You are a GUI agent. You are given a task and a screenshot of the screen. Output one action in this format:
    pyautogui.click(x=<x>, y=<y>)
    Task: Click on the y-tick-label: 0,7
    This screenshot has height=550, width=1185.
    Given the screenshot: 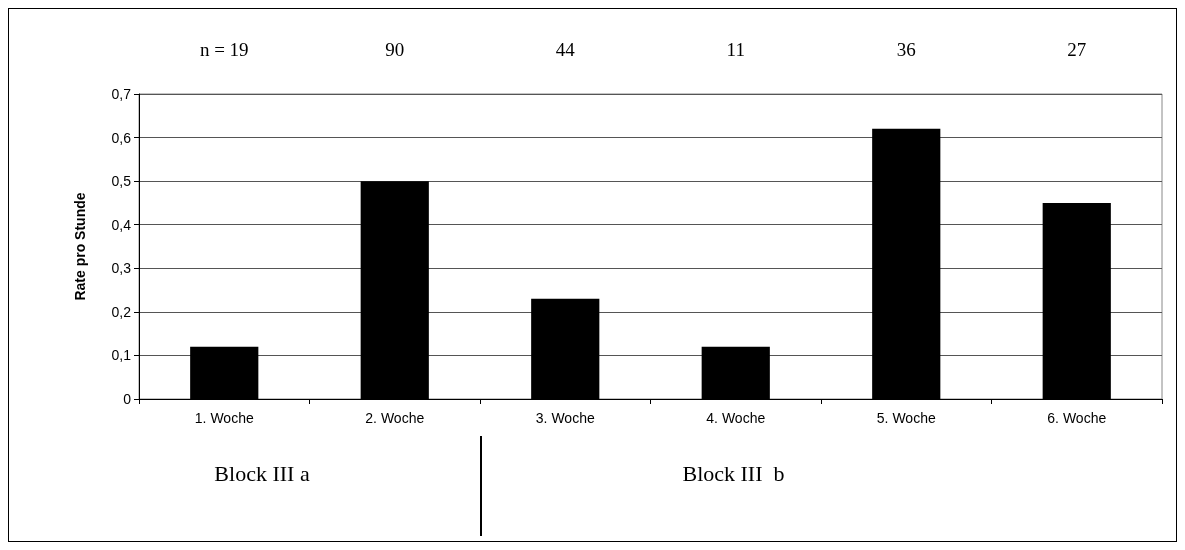 What is the action you would take?
    pyautogui.click(x=121, y=94)
    